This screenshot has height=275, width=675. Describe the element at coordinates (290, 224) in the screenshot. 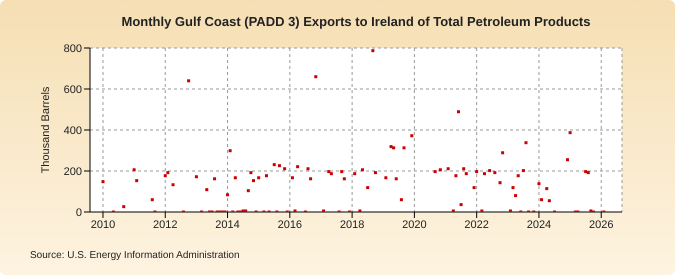

I see `x-tick-label: 2016` at that location.